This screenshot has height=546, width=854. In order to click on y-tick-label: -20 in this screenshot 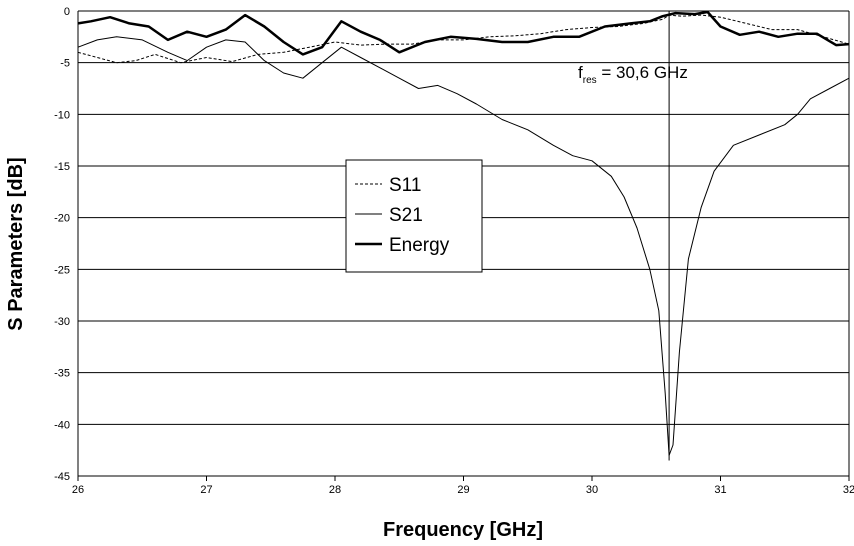, I will do `click(62, 219)`.